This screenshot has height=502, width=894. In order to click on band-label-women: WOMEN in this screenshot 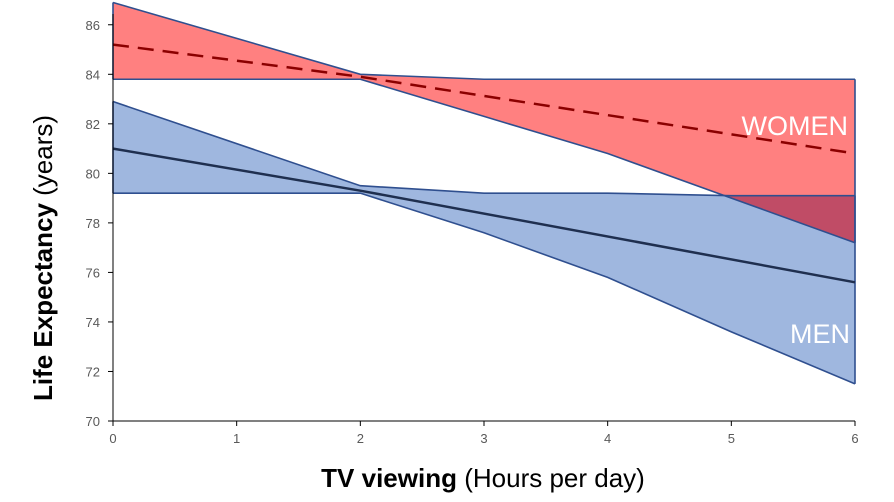, I will do `click(795, 126)`.